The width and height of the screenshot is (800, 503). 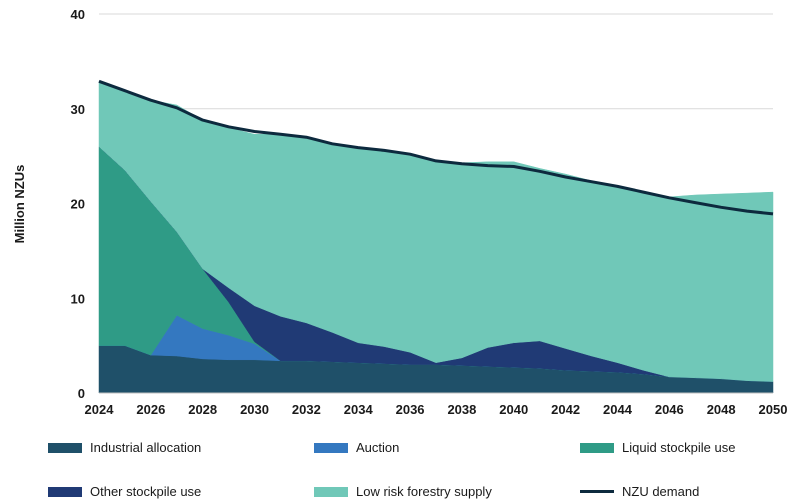 I want to click on y-tick-label: 0, so click(x=81, y=393).